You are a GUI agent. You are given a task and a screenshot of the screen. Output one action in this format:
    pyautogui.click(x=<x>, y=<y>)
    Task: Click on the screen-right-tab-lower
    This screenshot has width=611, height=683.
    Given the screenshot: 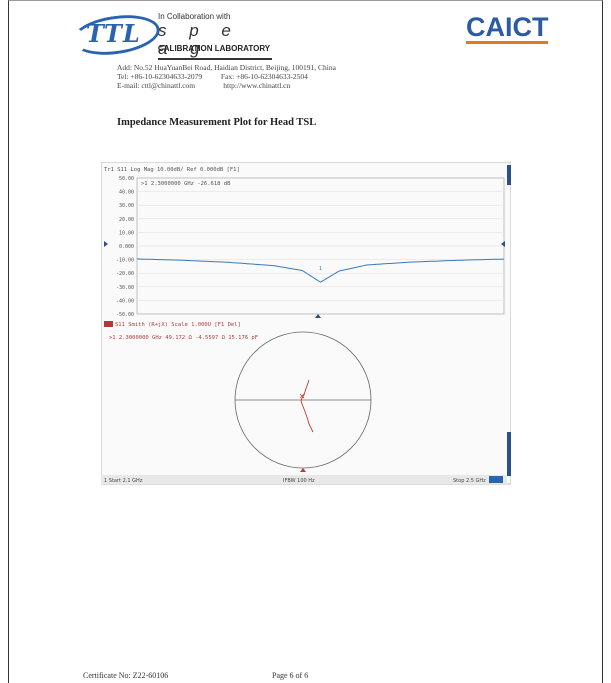 What is the action you would take?
    pyautogui.click(x=509, y=454)
    